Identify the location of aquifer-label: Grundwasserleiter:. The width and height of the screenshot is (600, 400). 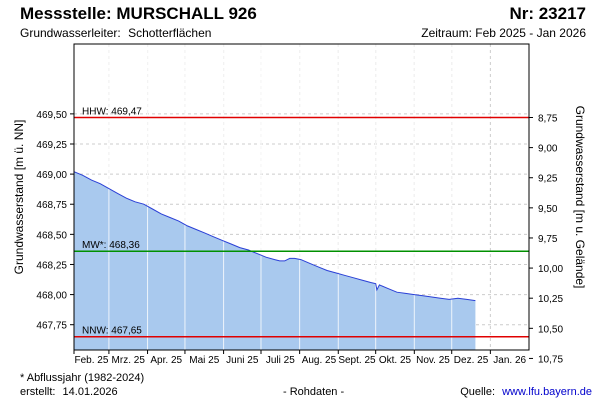
(70, 33).